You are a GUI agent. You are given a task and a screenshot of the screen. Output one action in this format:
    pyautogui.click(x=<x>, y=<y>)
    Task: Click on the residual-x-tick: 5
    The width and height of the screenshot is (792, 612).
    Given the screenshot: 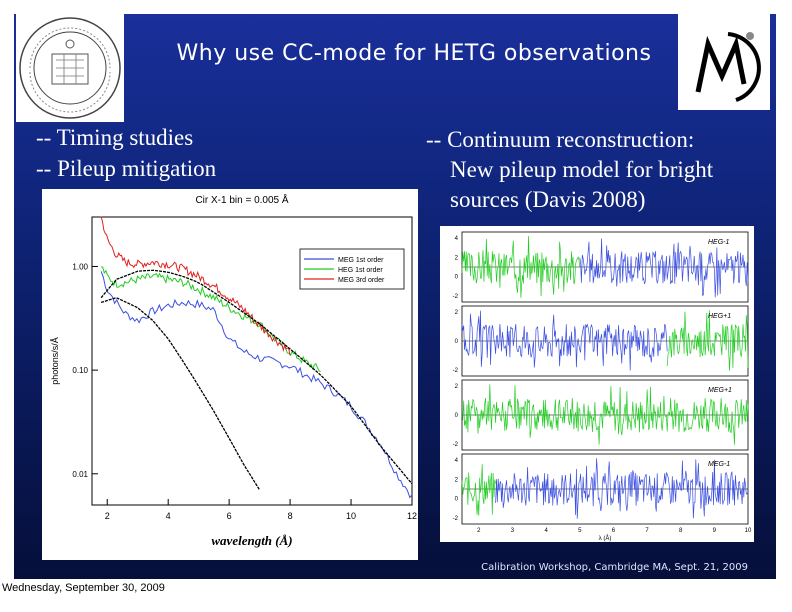 What is the action you would take?
    pyautogui.click(x=580, y=531)
    